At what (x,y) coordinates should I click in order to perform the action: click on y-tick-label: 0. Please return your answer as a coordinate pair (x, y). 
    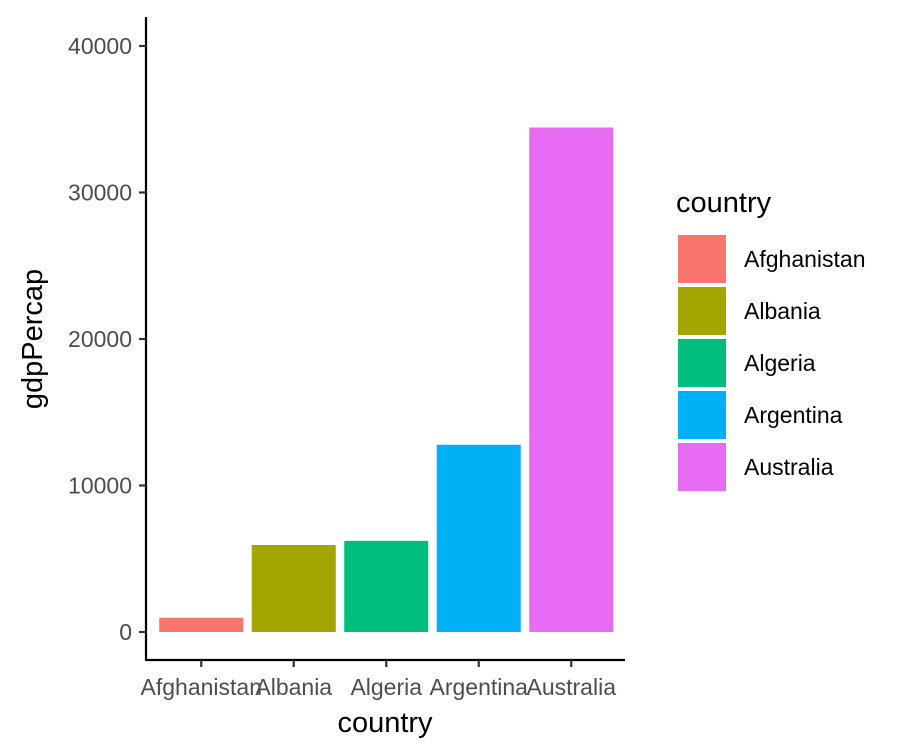
    Looking at the image, I should click on (125, 632).